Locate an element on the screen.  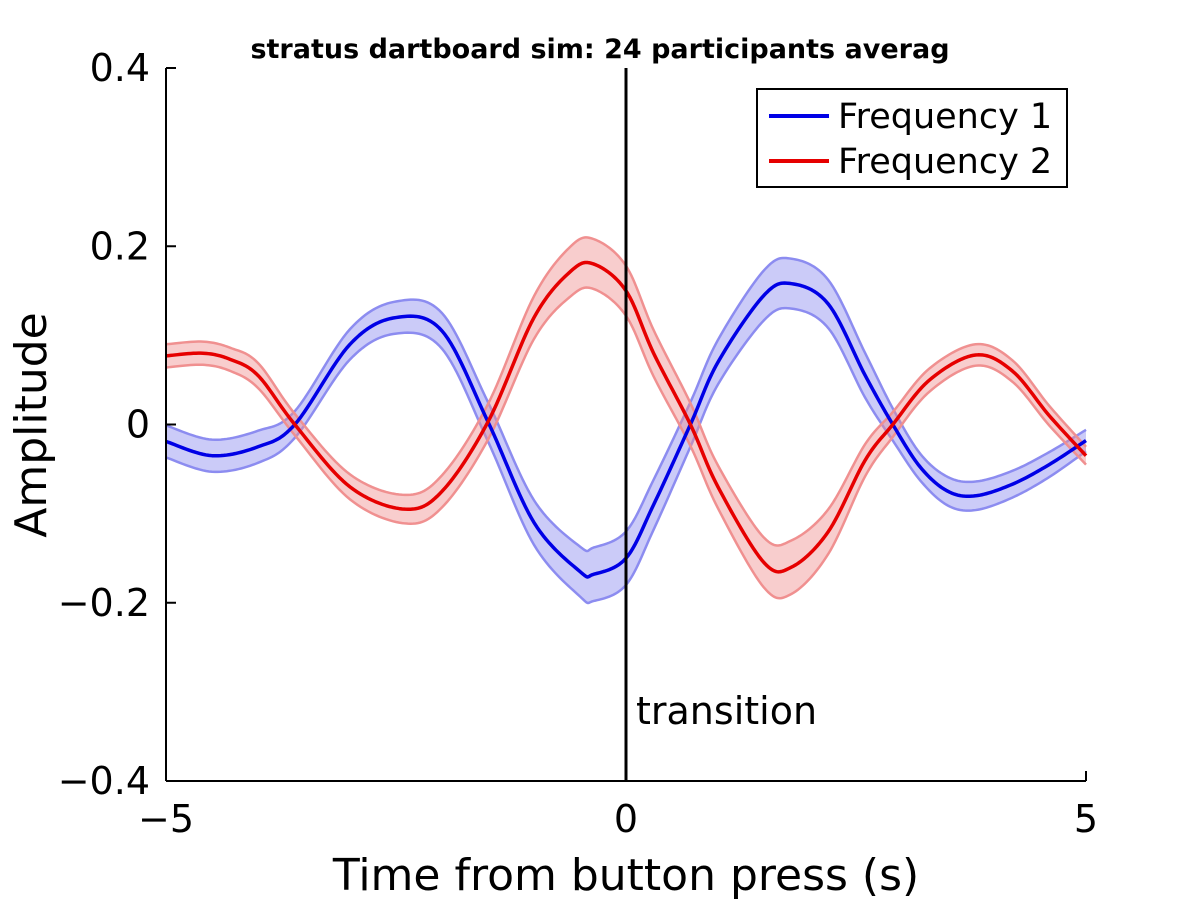
x-axis-label: Time from button press (s) is located at coordinates (625, 875).